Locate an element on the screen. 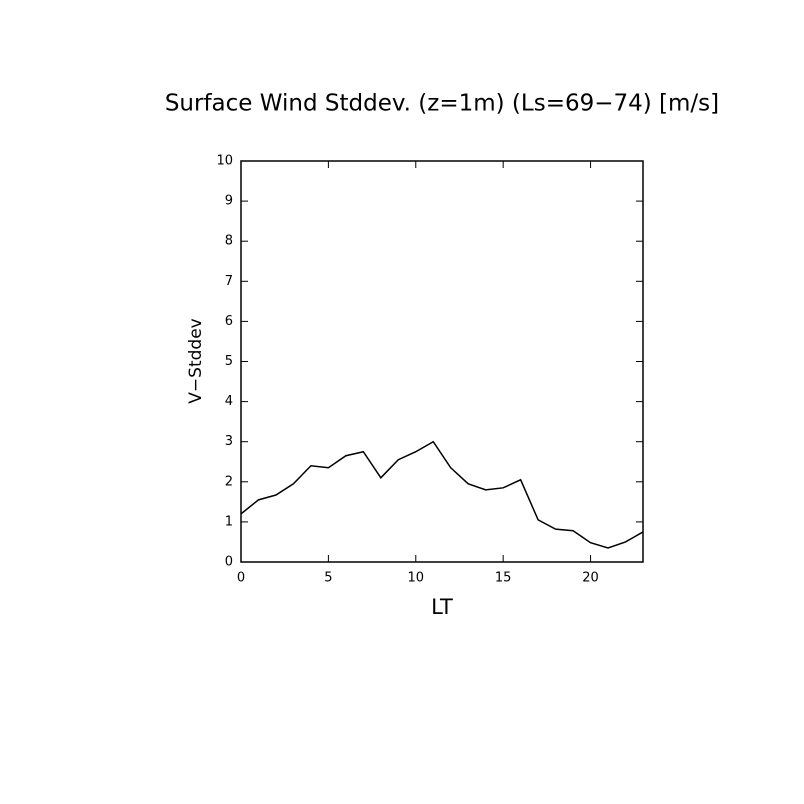 Image resolution: width=804 pixels, height=804 pixels. x-tick-label: 20 is located at coordinates (590, 578).